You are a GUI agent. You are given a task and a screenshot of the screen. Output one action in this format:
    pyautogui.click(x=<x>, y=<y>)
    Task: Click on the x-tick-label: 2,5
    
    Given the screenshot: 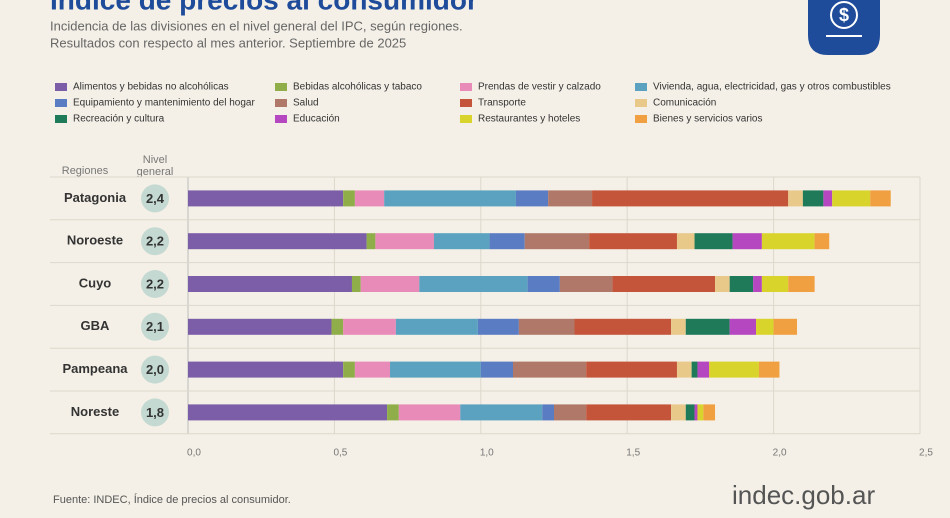 What is the action you would take?
    pyautogui.click(x=926, y=452)
    